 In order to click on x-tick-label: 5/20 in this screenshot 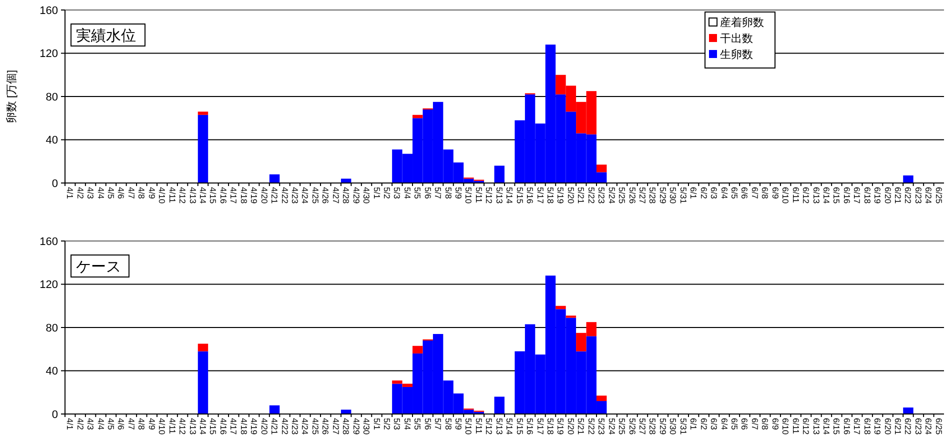, I will do `click(571, 426)`.